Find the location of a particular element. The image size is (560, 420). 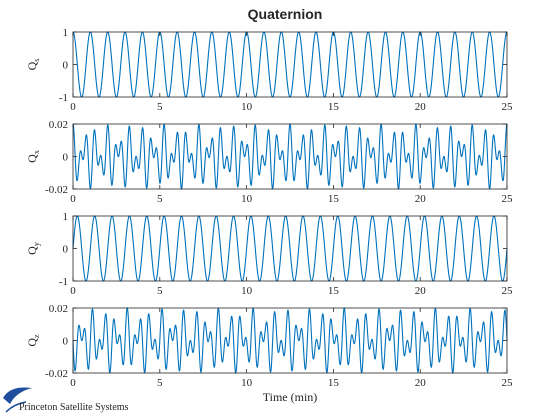

figure-title: Quaternion is located at coordinates (285, 14).